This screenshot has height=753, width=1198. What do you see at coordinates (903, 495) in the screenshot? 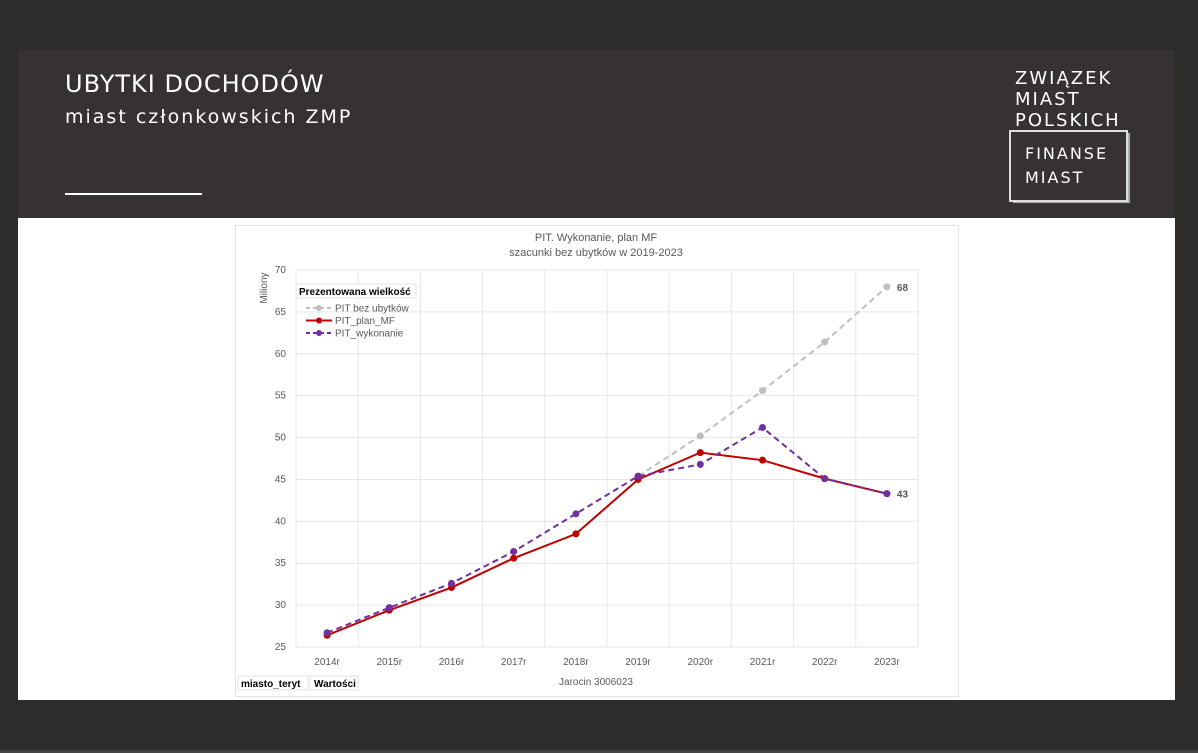
I see `data-label: 43` at bounding box center [903, 495].